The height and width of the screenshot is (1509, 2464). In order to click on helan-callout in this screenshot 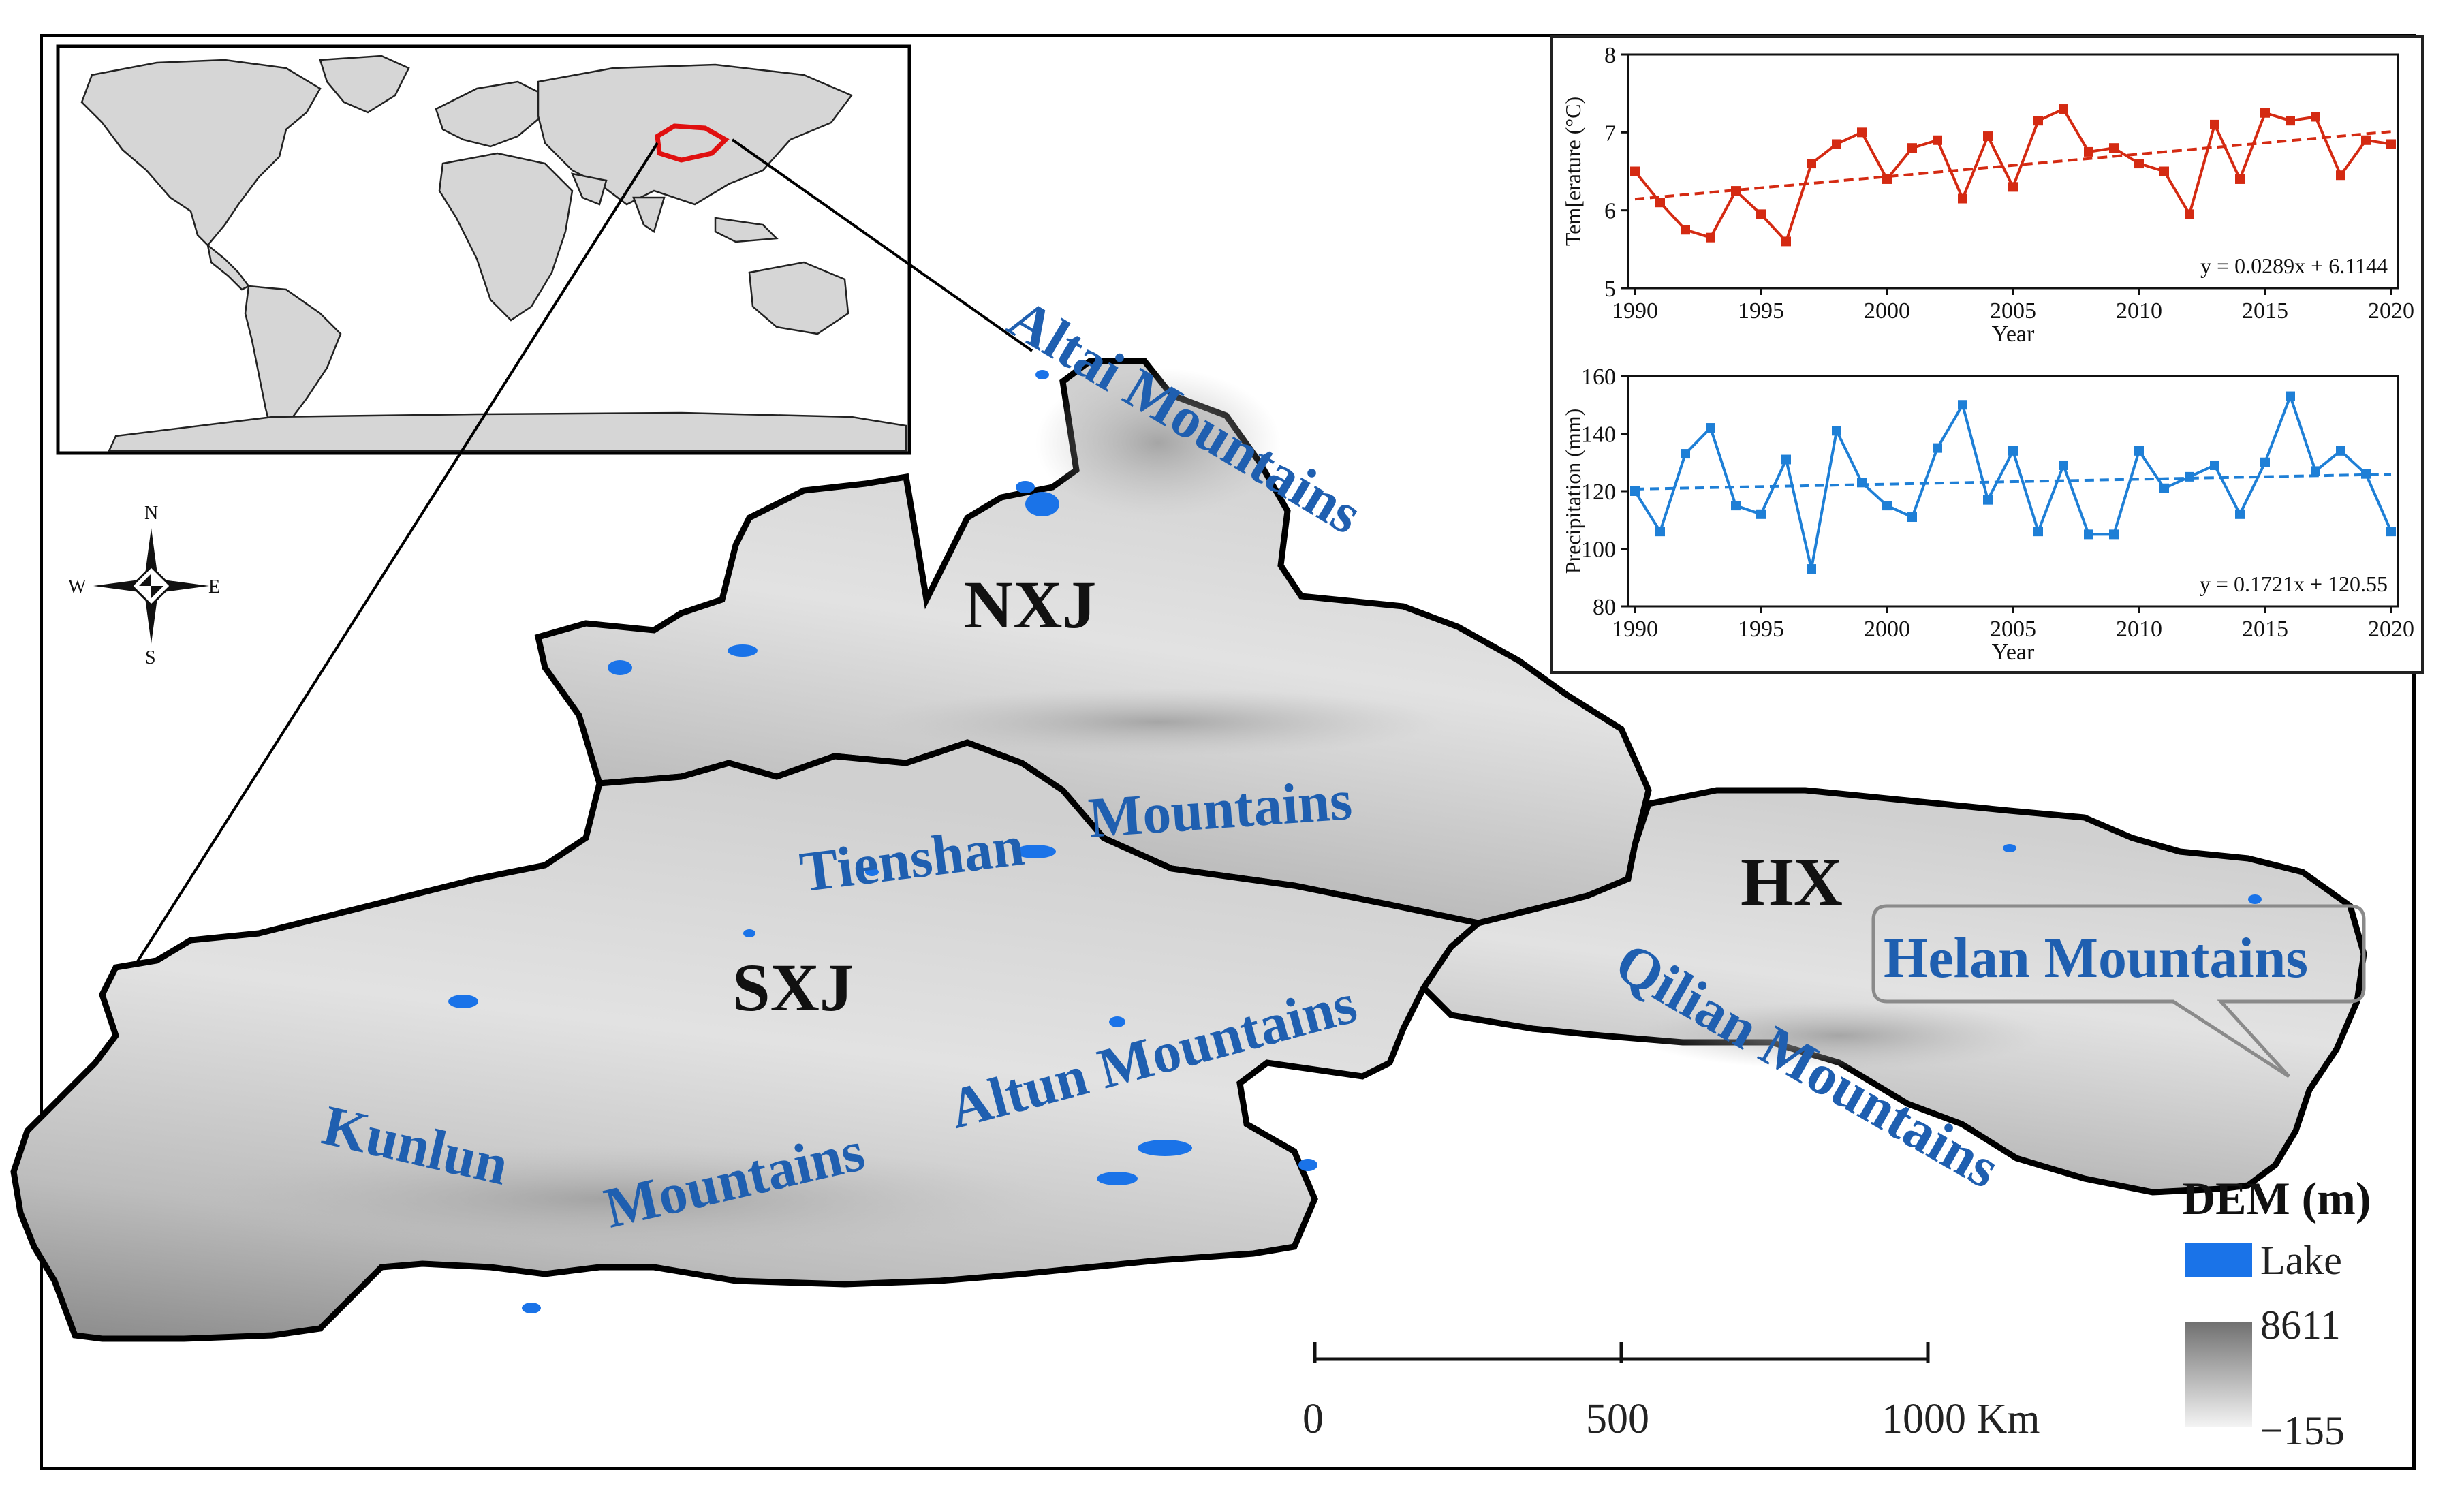, I will do `click(2118, 991)`.